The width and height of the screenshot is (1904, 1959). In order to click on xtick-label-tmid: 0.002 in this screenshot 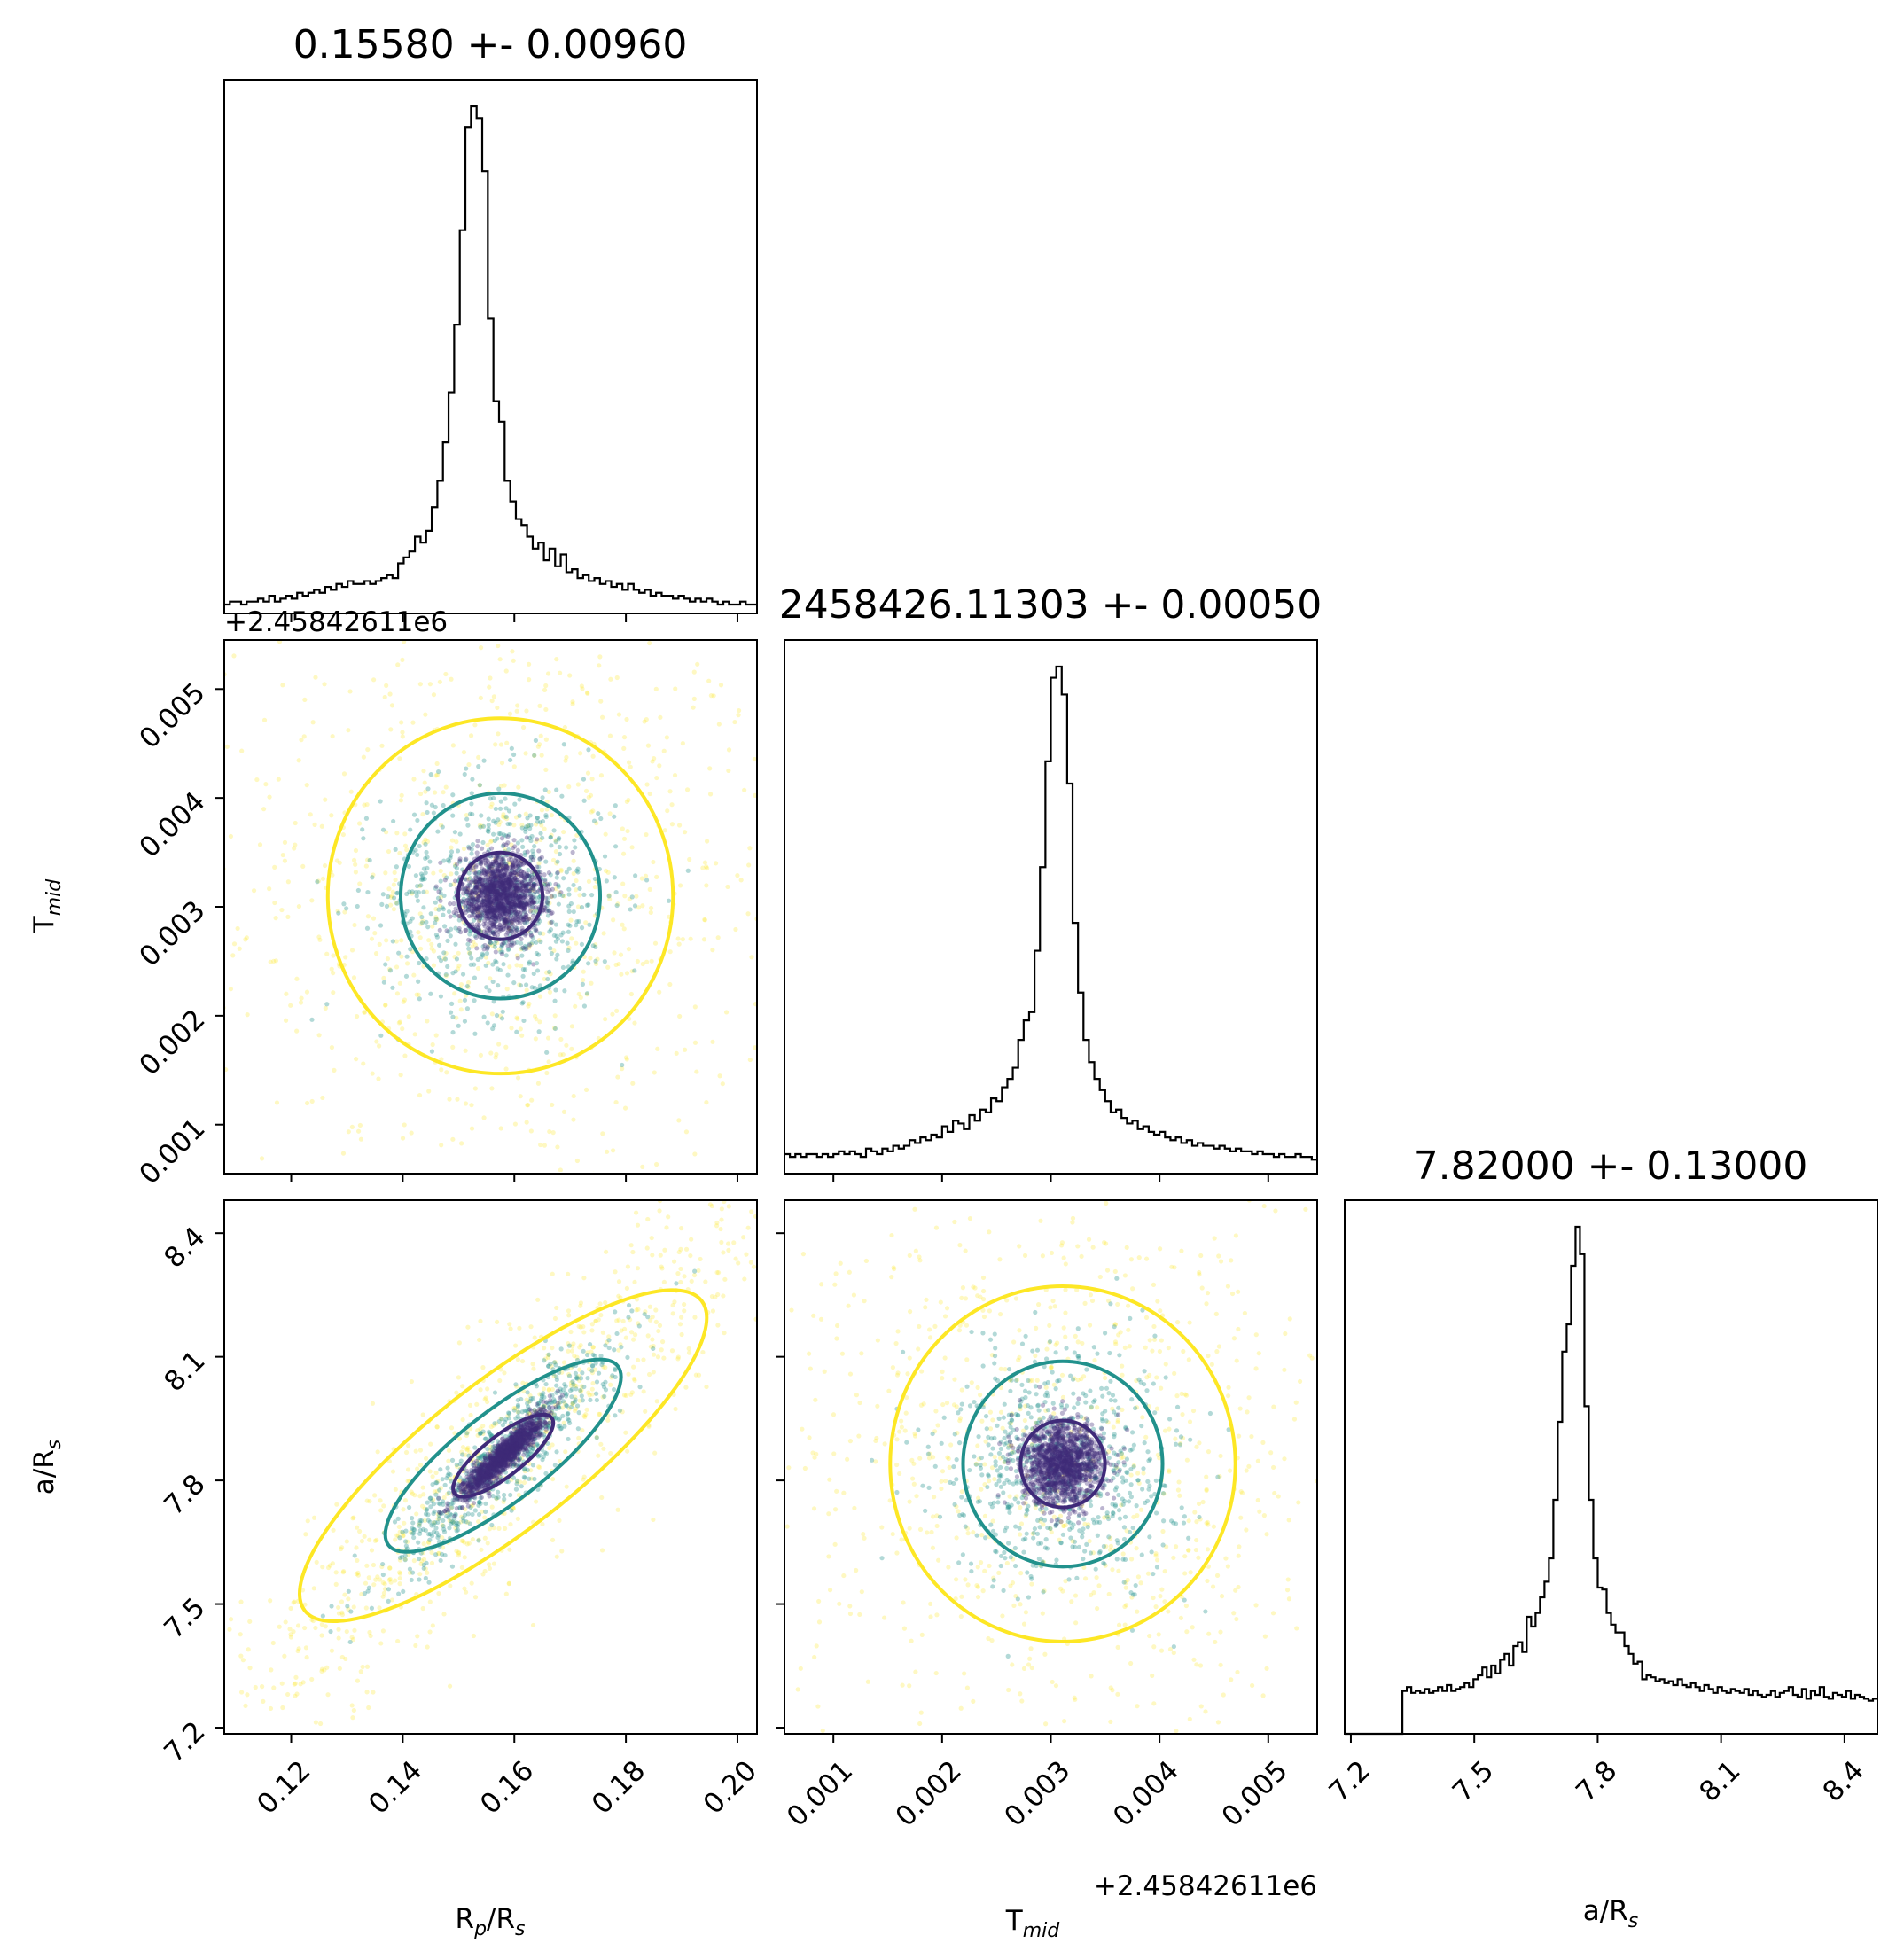, I will do `click(929, 1794)`.